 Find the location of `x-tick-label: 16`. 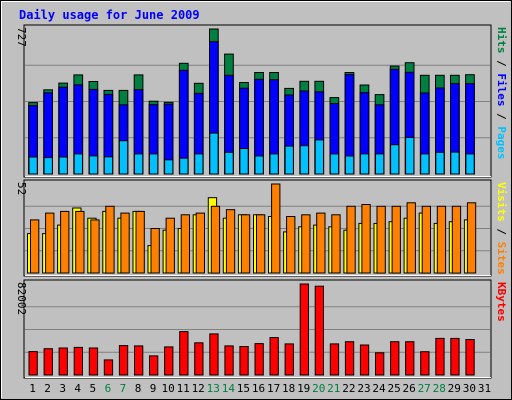

x-tick-label: 16 is located at coordinates (258, 388).